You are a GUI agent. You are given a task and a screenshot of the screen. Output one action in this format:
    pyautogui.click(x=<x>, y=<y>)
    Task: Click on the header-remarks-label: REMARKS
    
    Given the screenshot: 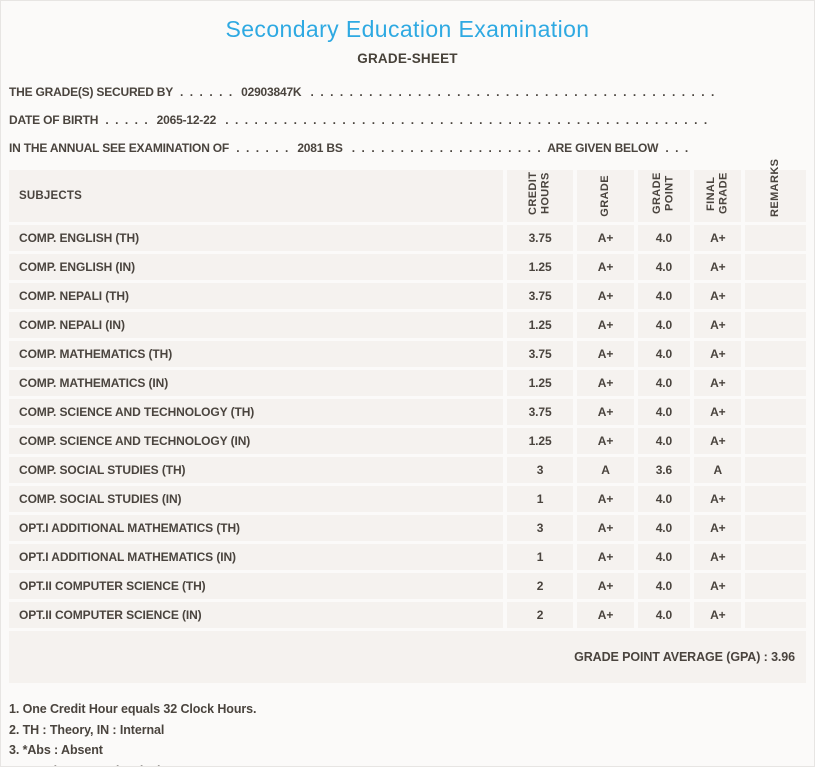 What is the action you would take?
    pyautogui.click(x=775, y=187)
    